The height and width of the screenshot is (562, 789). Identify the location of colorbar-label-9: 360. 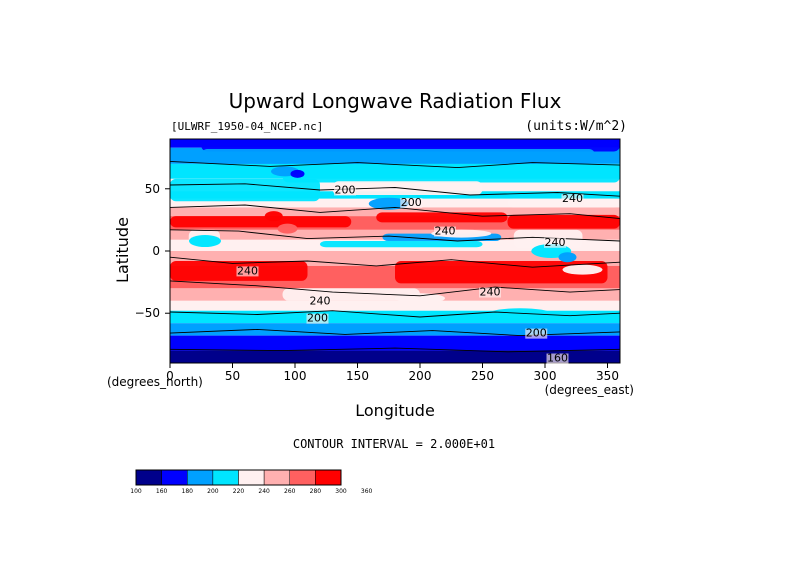
(367, 491).